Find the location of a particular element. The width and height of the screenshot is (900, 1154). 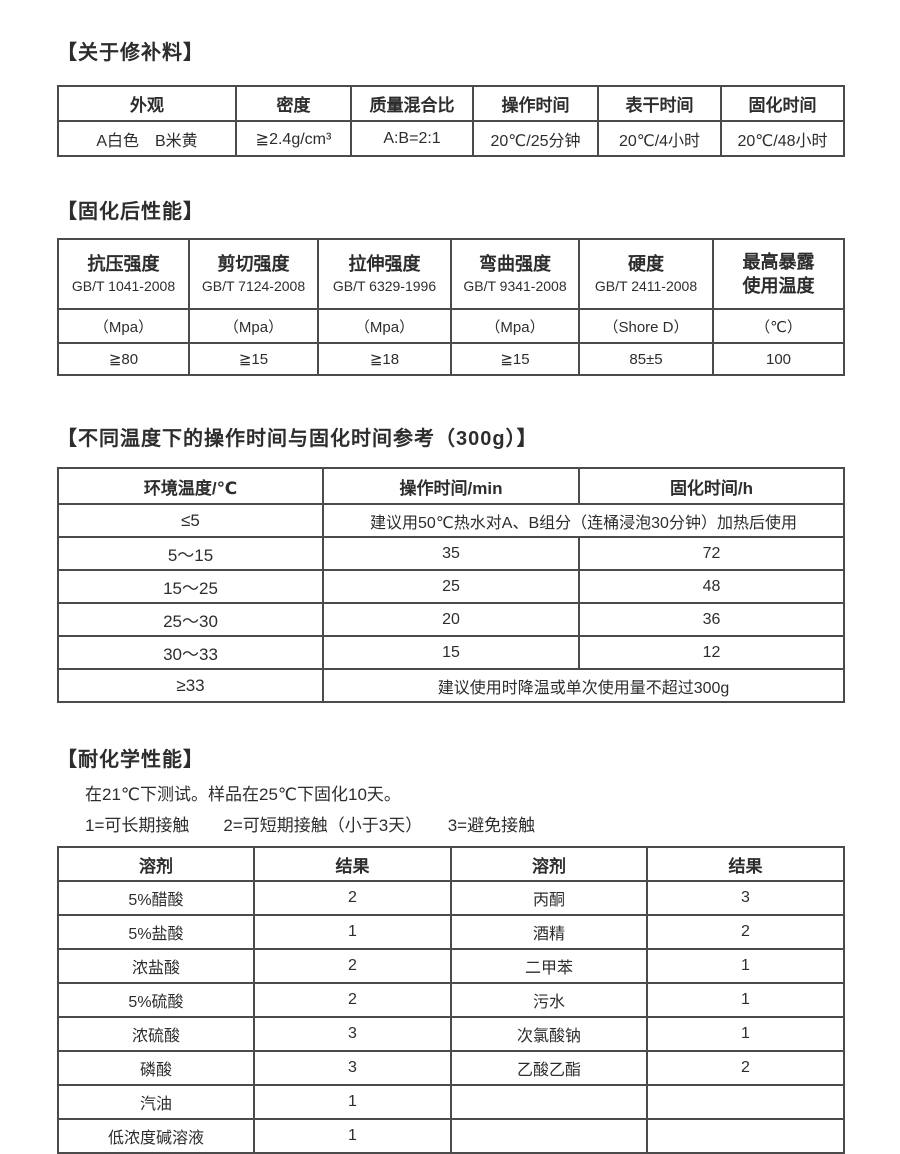

value-cell: 85±5 is located at coordinates (646, 359).